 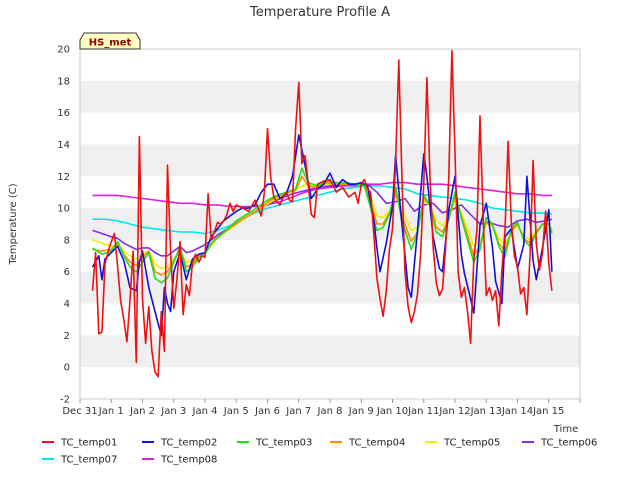 I want to click on x-tick-label: Jan 6, so click(x=267, y=411).